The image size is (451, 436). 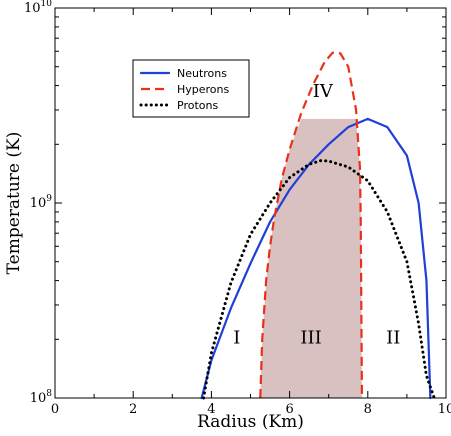 I want to click on legend-label-neutrons: Neutrons, so click(x=202, y=73).